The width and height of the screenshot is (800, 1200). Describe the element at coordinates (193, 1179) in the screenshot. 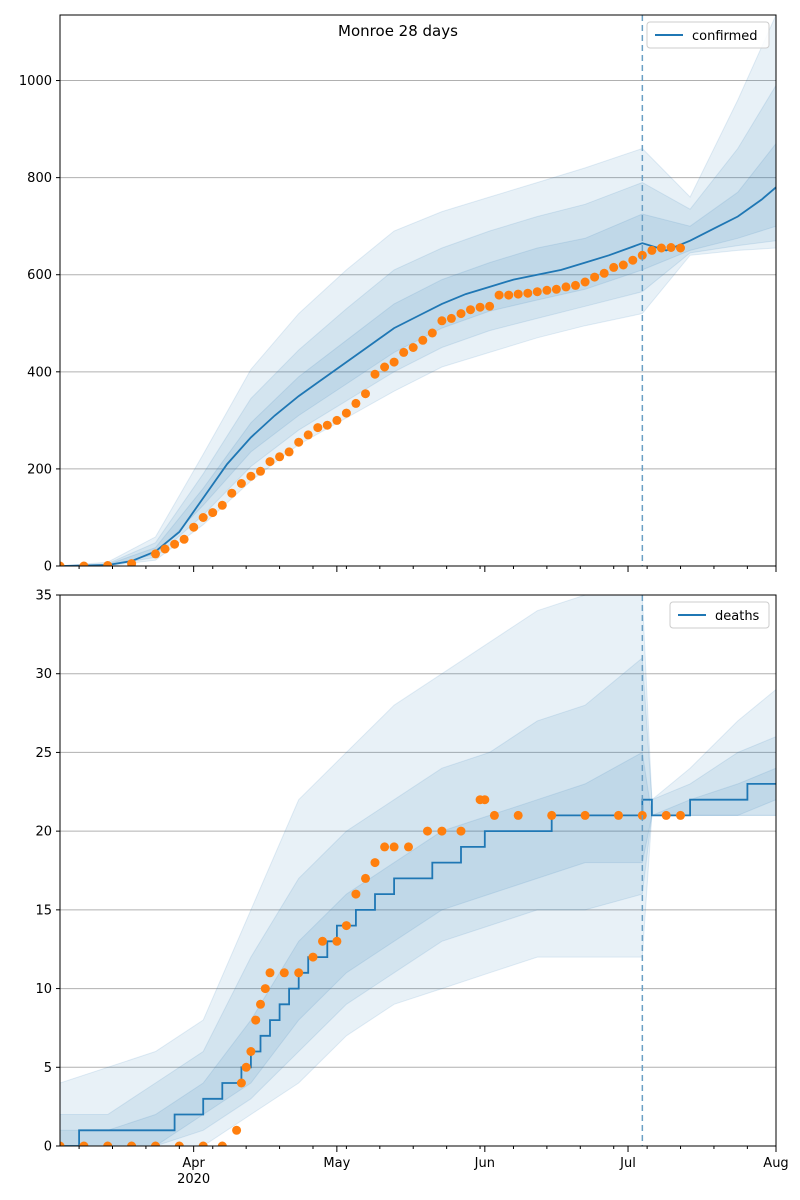

I see `x-tick-sublabel: 2020` at that location.